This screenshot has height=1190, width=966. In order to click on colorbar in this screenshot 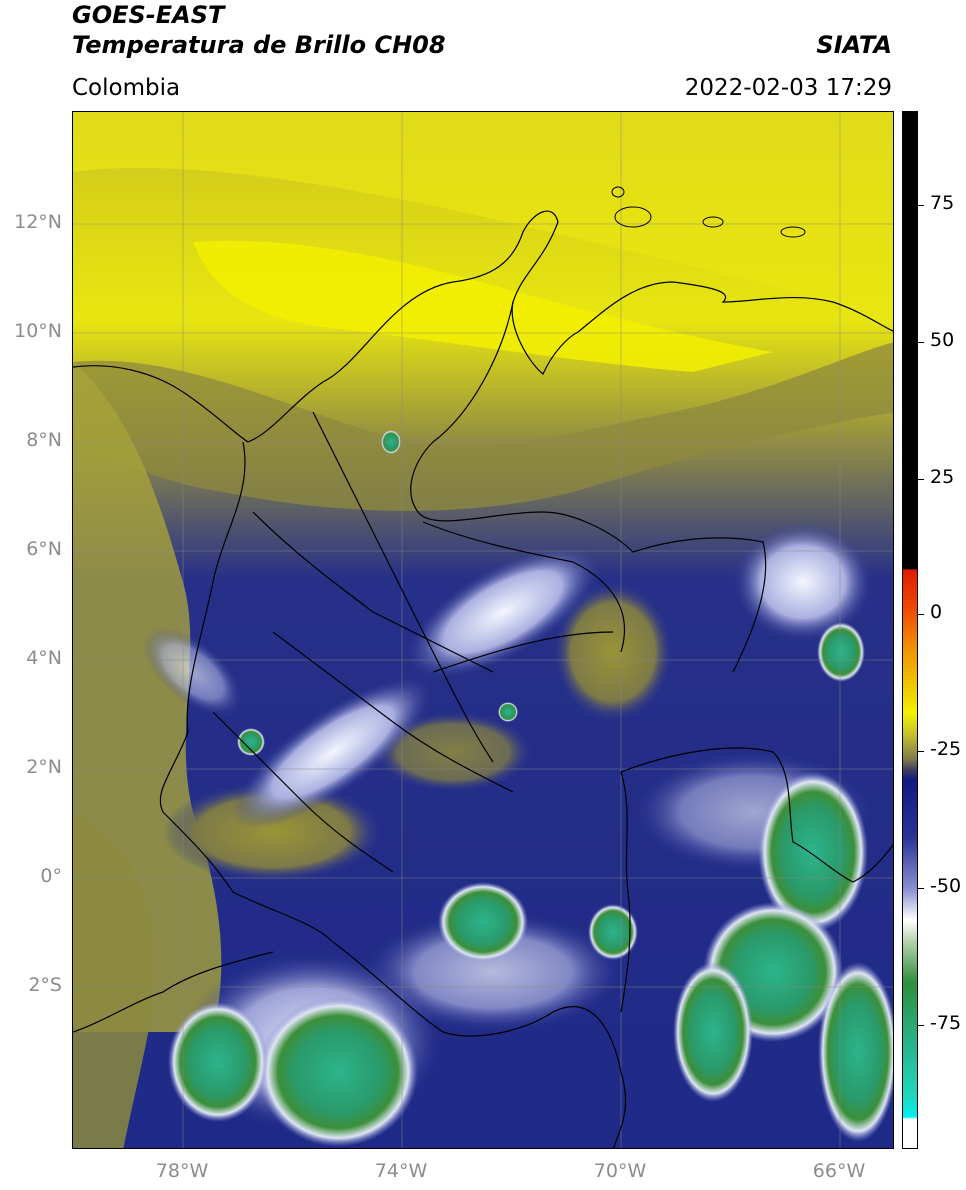, I will do `click(910, 630)`.